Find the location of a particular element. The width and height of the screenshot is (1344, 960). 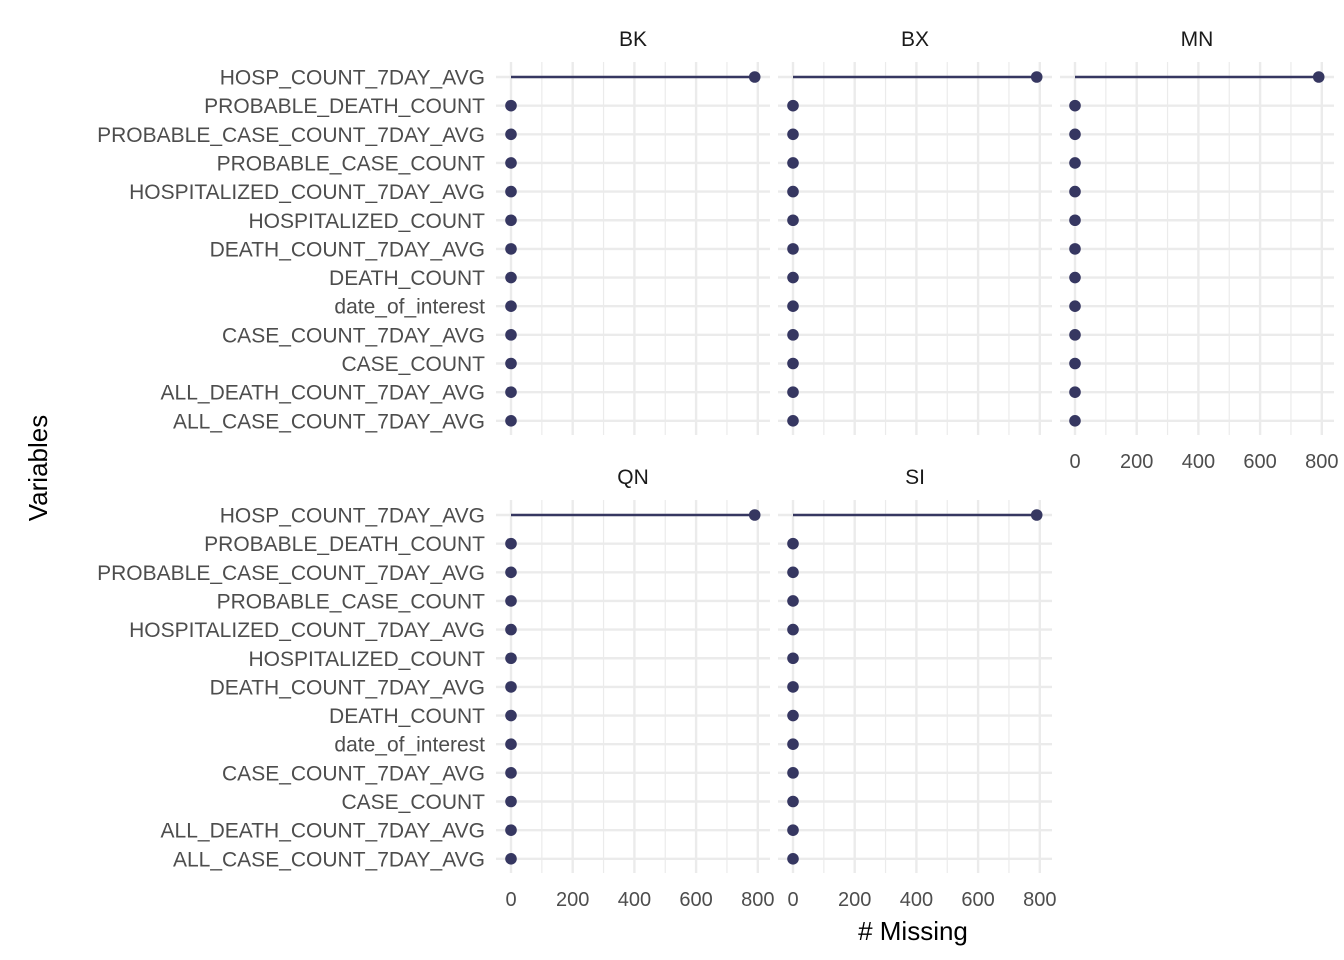

variable-label: date_of_interest is located at coordinates (409, 307).